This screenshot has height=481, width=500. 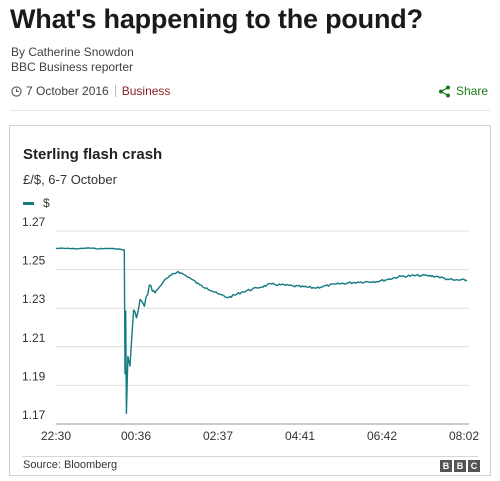 I want to click on share-label: Share, so click(x=471, y=91).